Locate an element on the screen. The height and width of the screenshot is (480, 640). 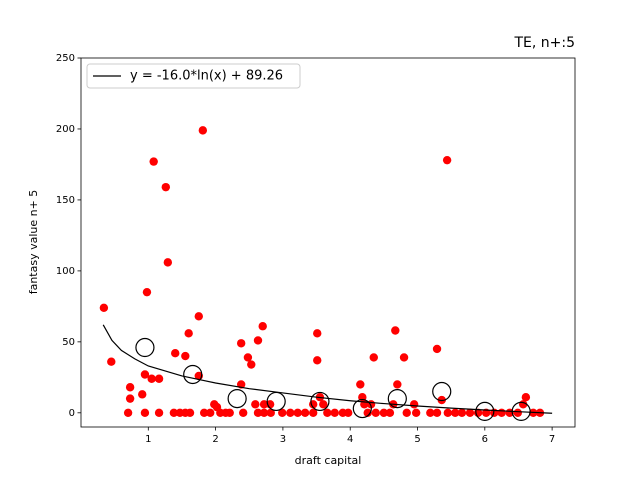
x-tick-label: 4 is located at coordinates (350, 439).